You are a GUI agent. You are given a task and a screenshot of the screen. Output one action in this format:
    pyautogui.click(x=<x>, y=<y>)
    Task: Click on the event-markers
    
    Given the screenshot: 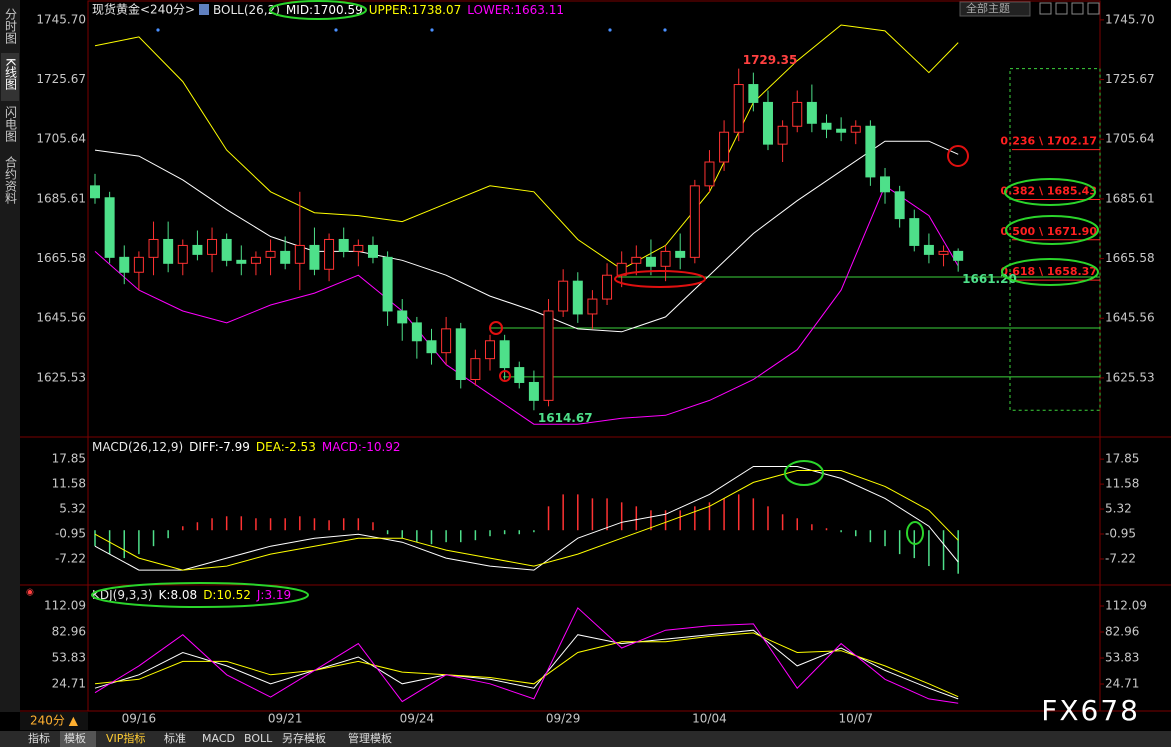 What is the action you would take?
    pyautogui.click(x=411, y=30)
    